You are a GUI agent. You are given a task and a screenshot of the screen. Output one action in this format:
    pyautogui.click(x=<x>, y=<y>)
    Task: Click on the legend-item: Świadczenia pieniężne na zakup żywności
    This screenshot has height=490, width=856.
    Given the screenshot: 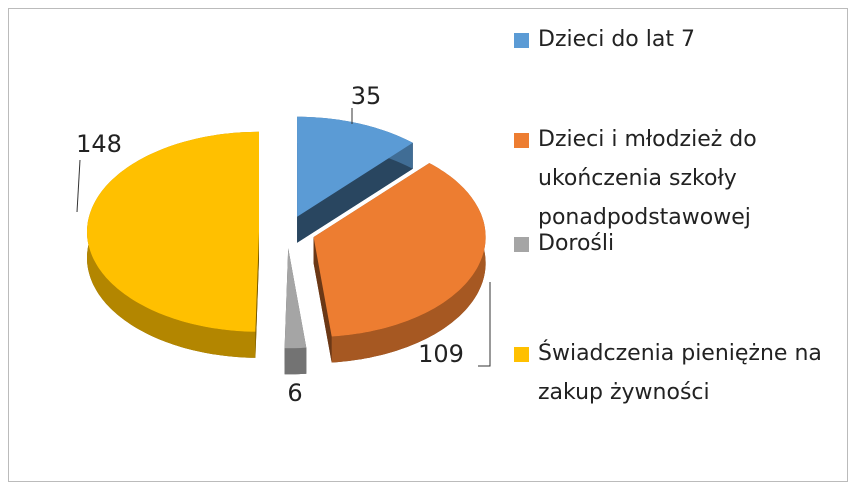 What is the action you would take?
    pyautogui.click(x=669, y=373)
    